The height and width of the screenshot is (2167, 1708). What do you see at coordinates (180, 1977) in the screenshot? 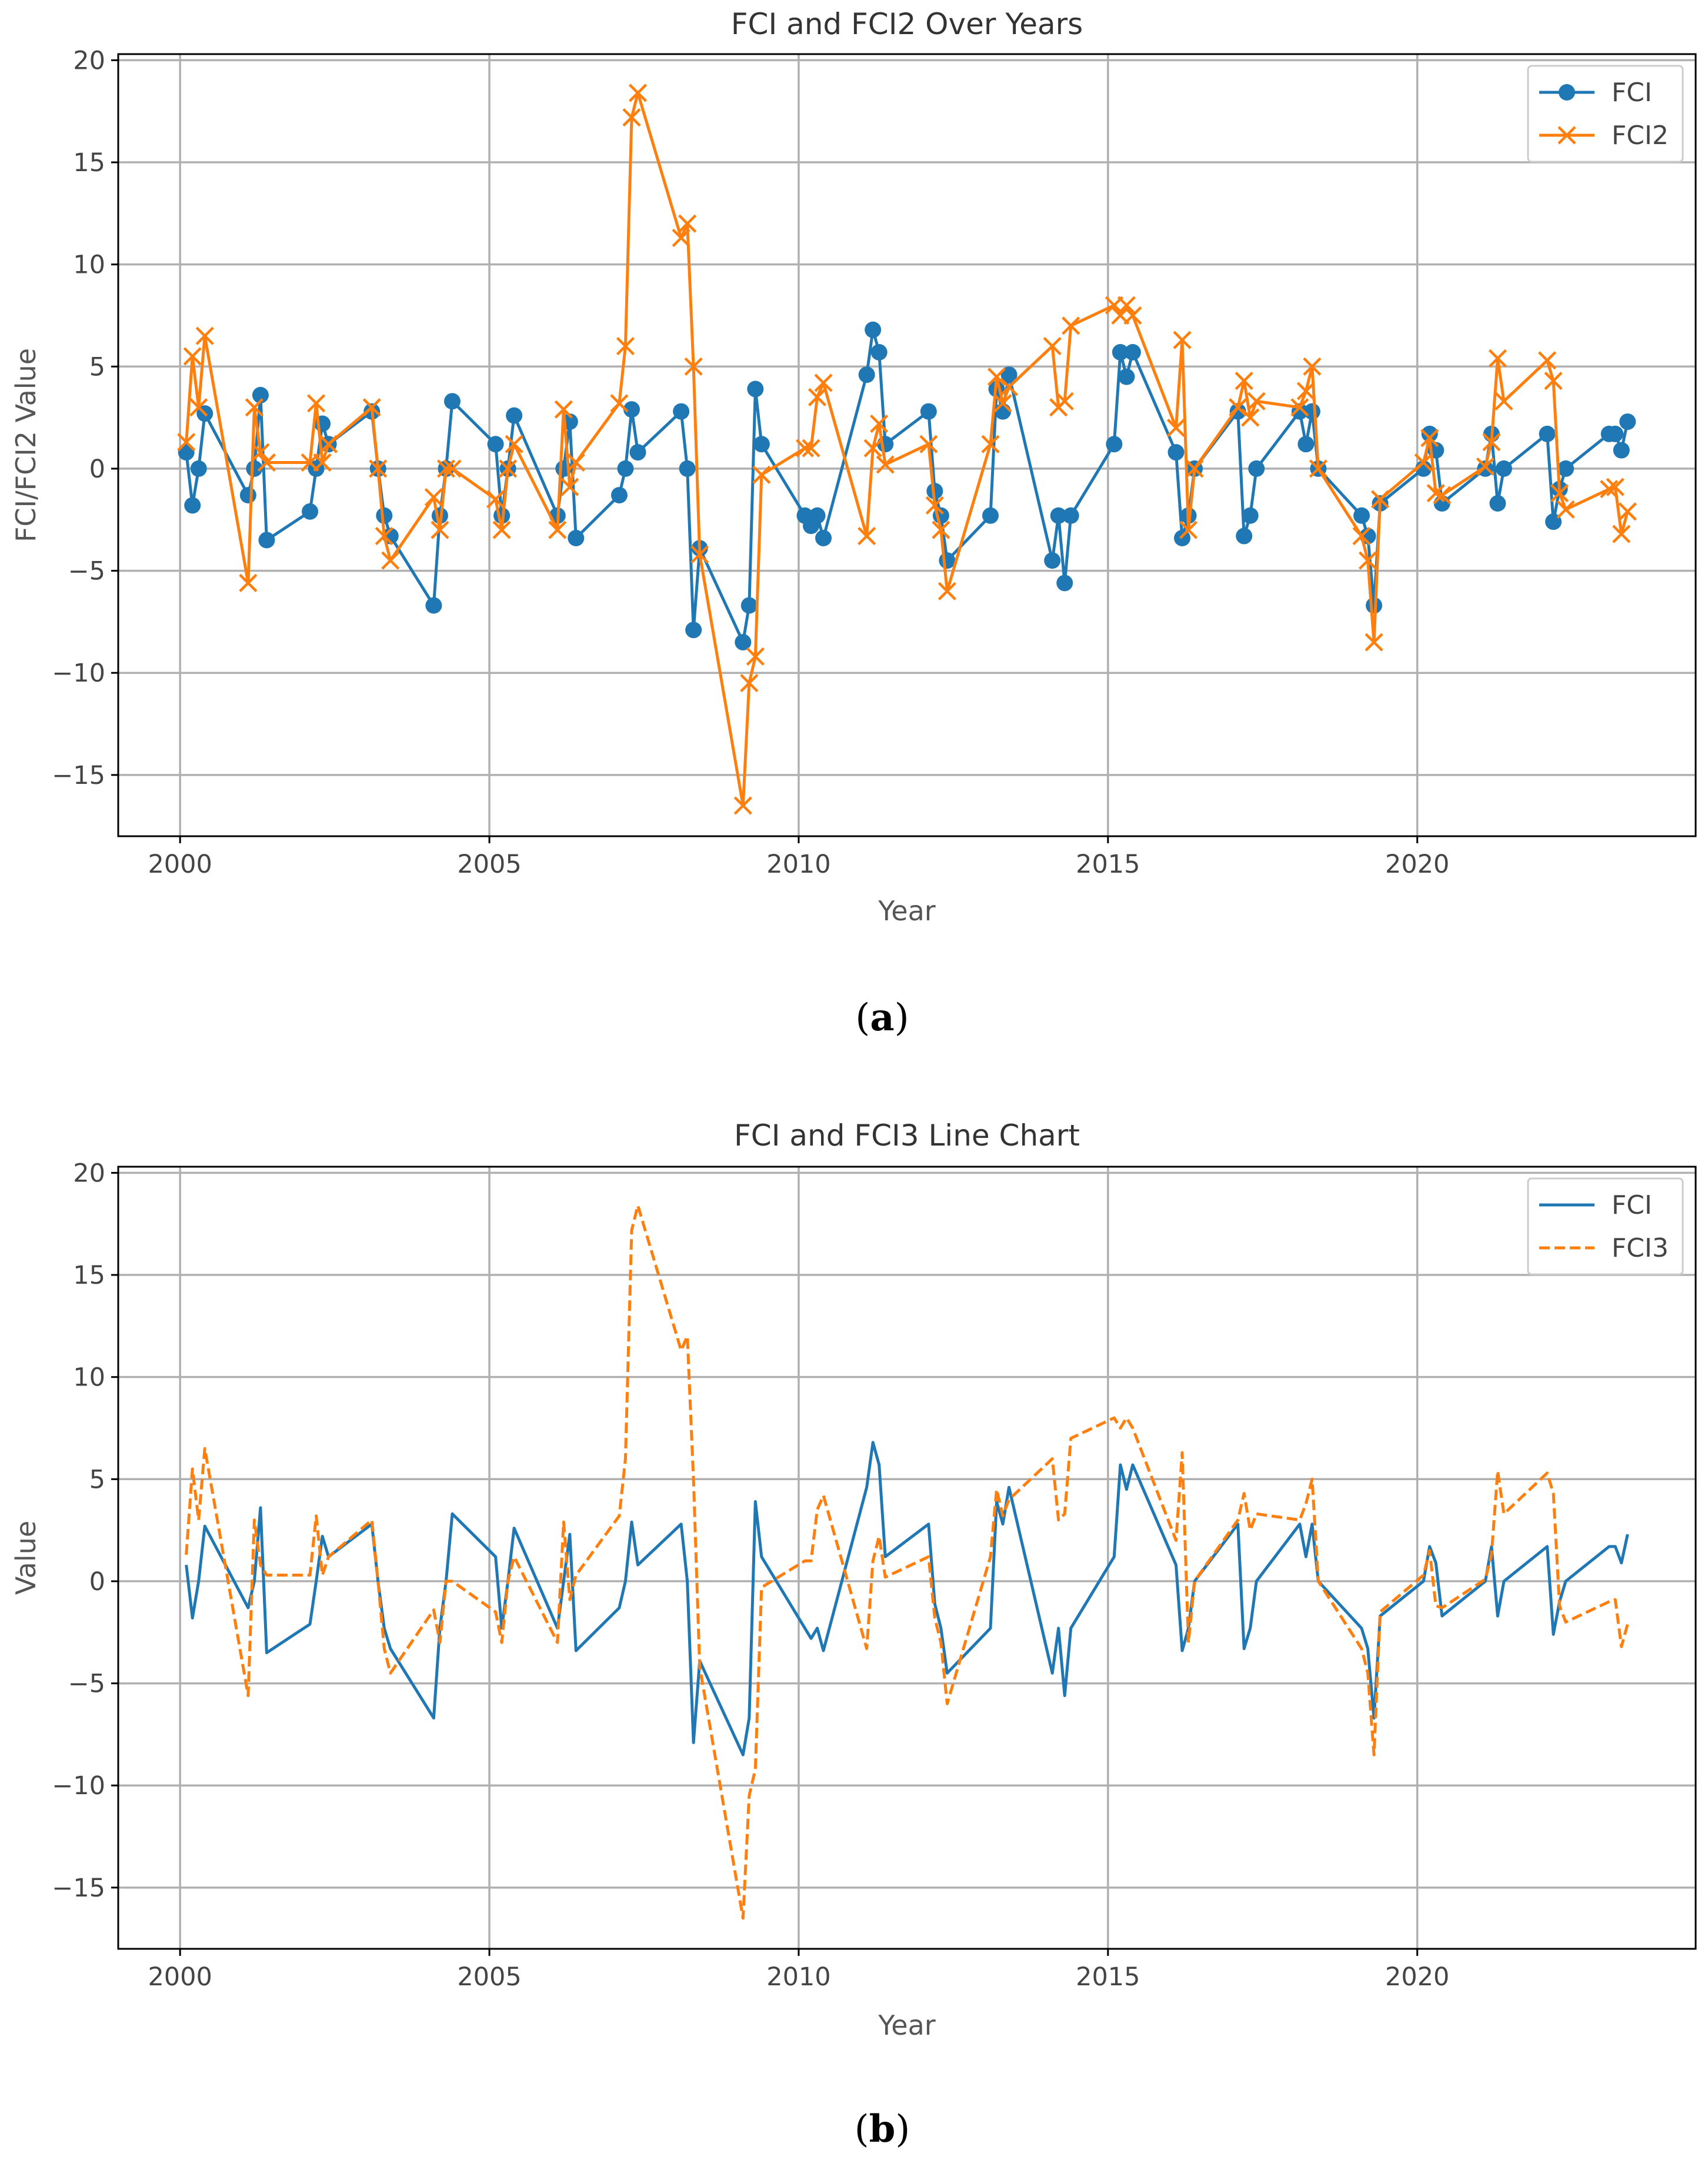
I see `x-tick-label: 2000` at bounding box center [180, 1977].